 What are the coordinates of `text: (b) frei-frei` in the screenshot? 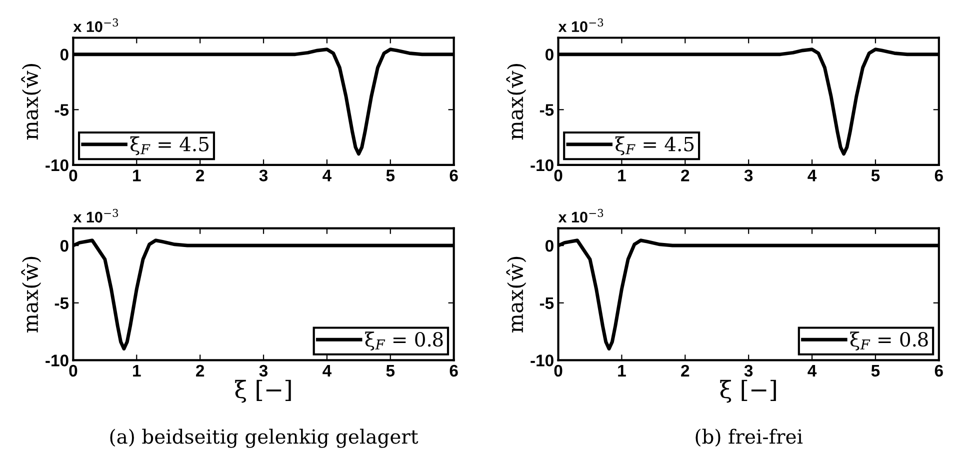 It's located at (749, 437).